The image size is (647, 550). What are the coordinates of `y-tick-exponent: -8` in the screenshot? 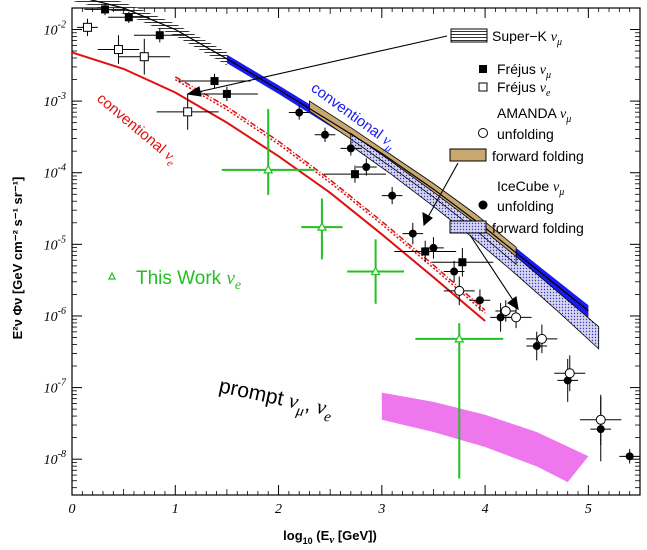 It's located at (62, 454).